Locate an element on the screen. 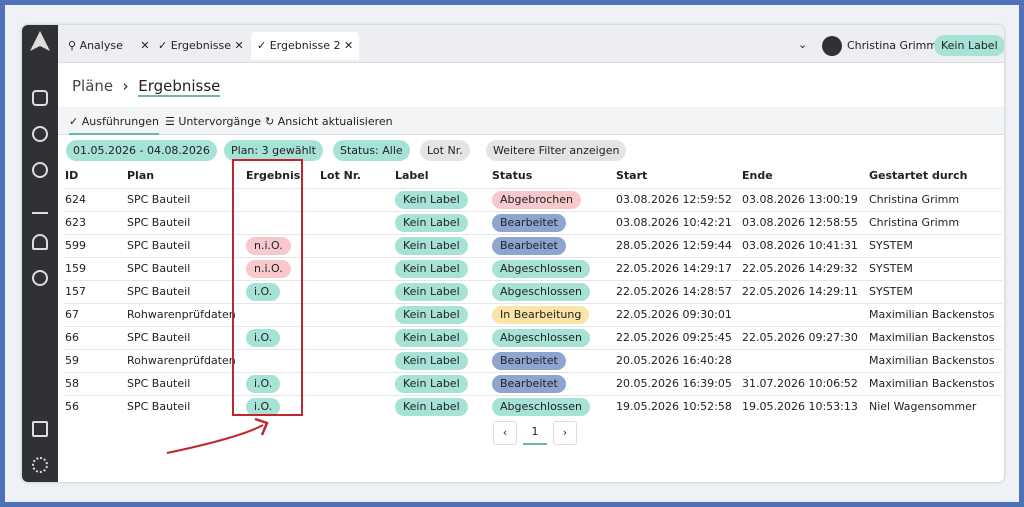  cell: 67 is located at coordinates (95, 314).